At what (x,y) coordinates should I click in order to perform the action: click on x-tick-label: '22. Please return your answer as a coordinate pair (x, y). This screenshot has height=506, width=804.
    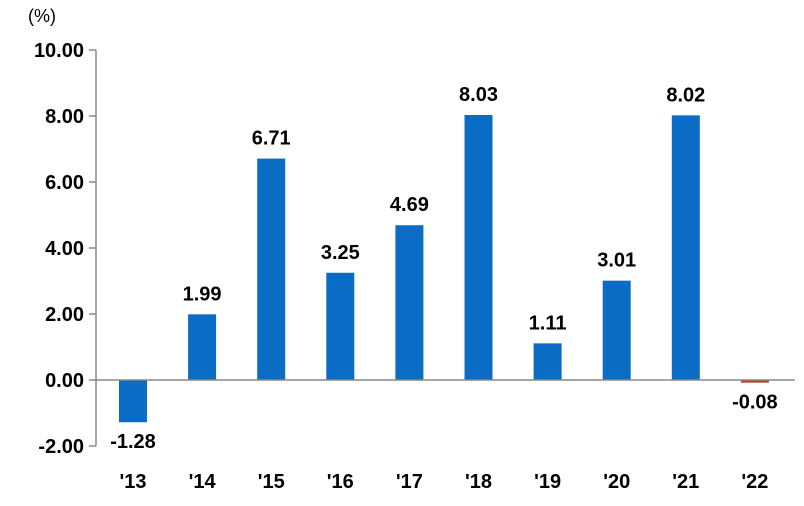
    Looking at the image, I should click on (754, 482).